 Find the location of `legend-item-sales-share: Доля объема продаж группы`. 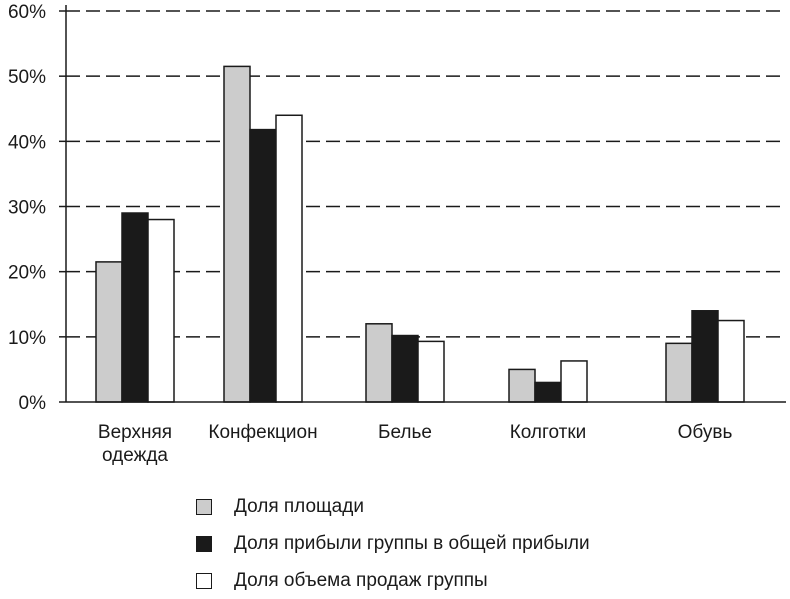

legend-item-sales-share: Доля объема продаж группы is located at coordinates (393, 580).